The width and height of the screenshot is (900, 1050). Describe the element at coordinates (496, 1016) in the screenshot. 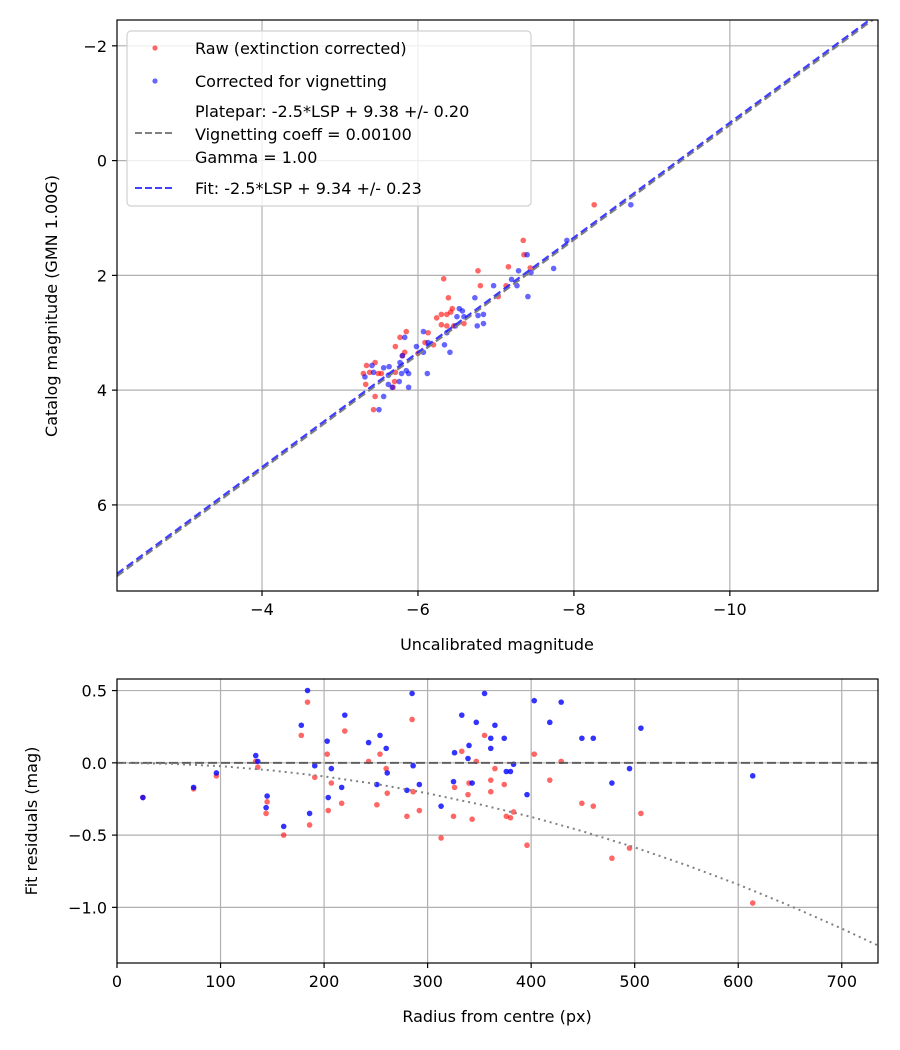

I see `bottom-x-axis-label: Radius from centre (px)` at that location.